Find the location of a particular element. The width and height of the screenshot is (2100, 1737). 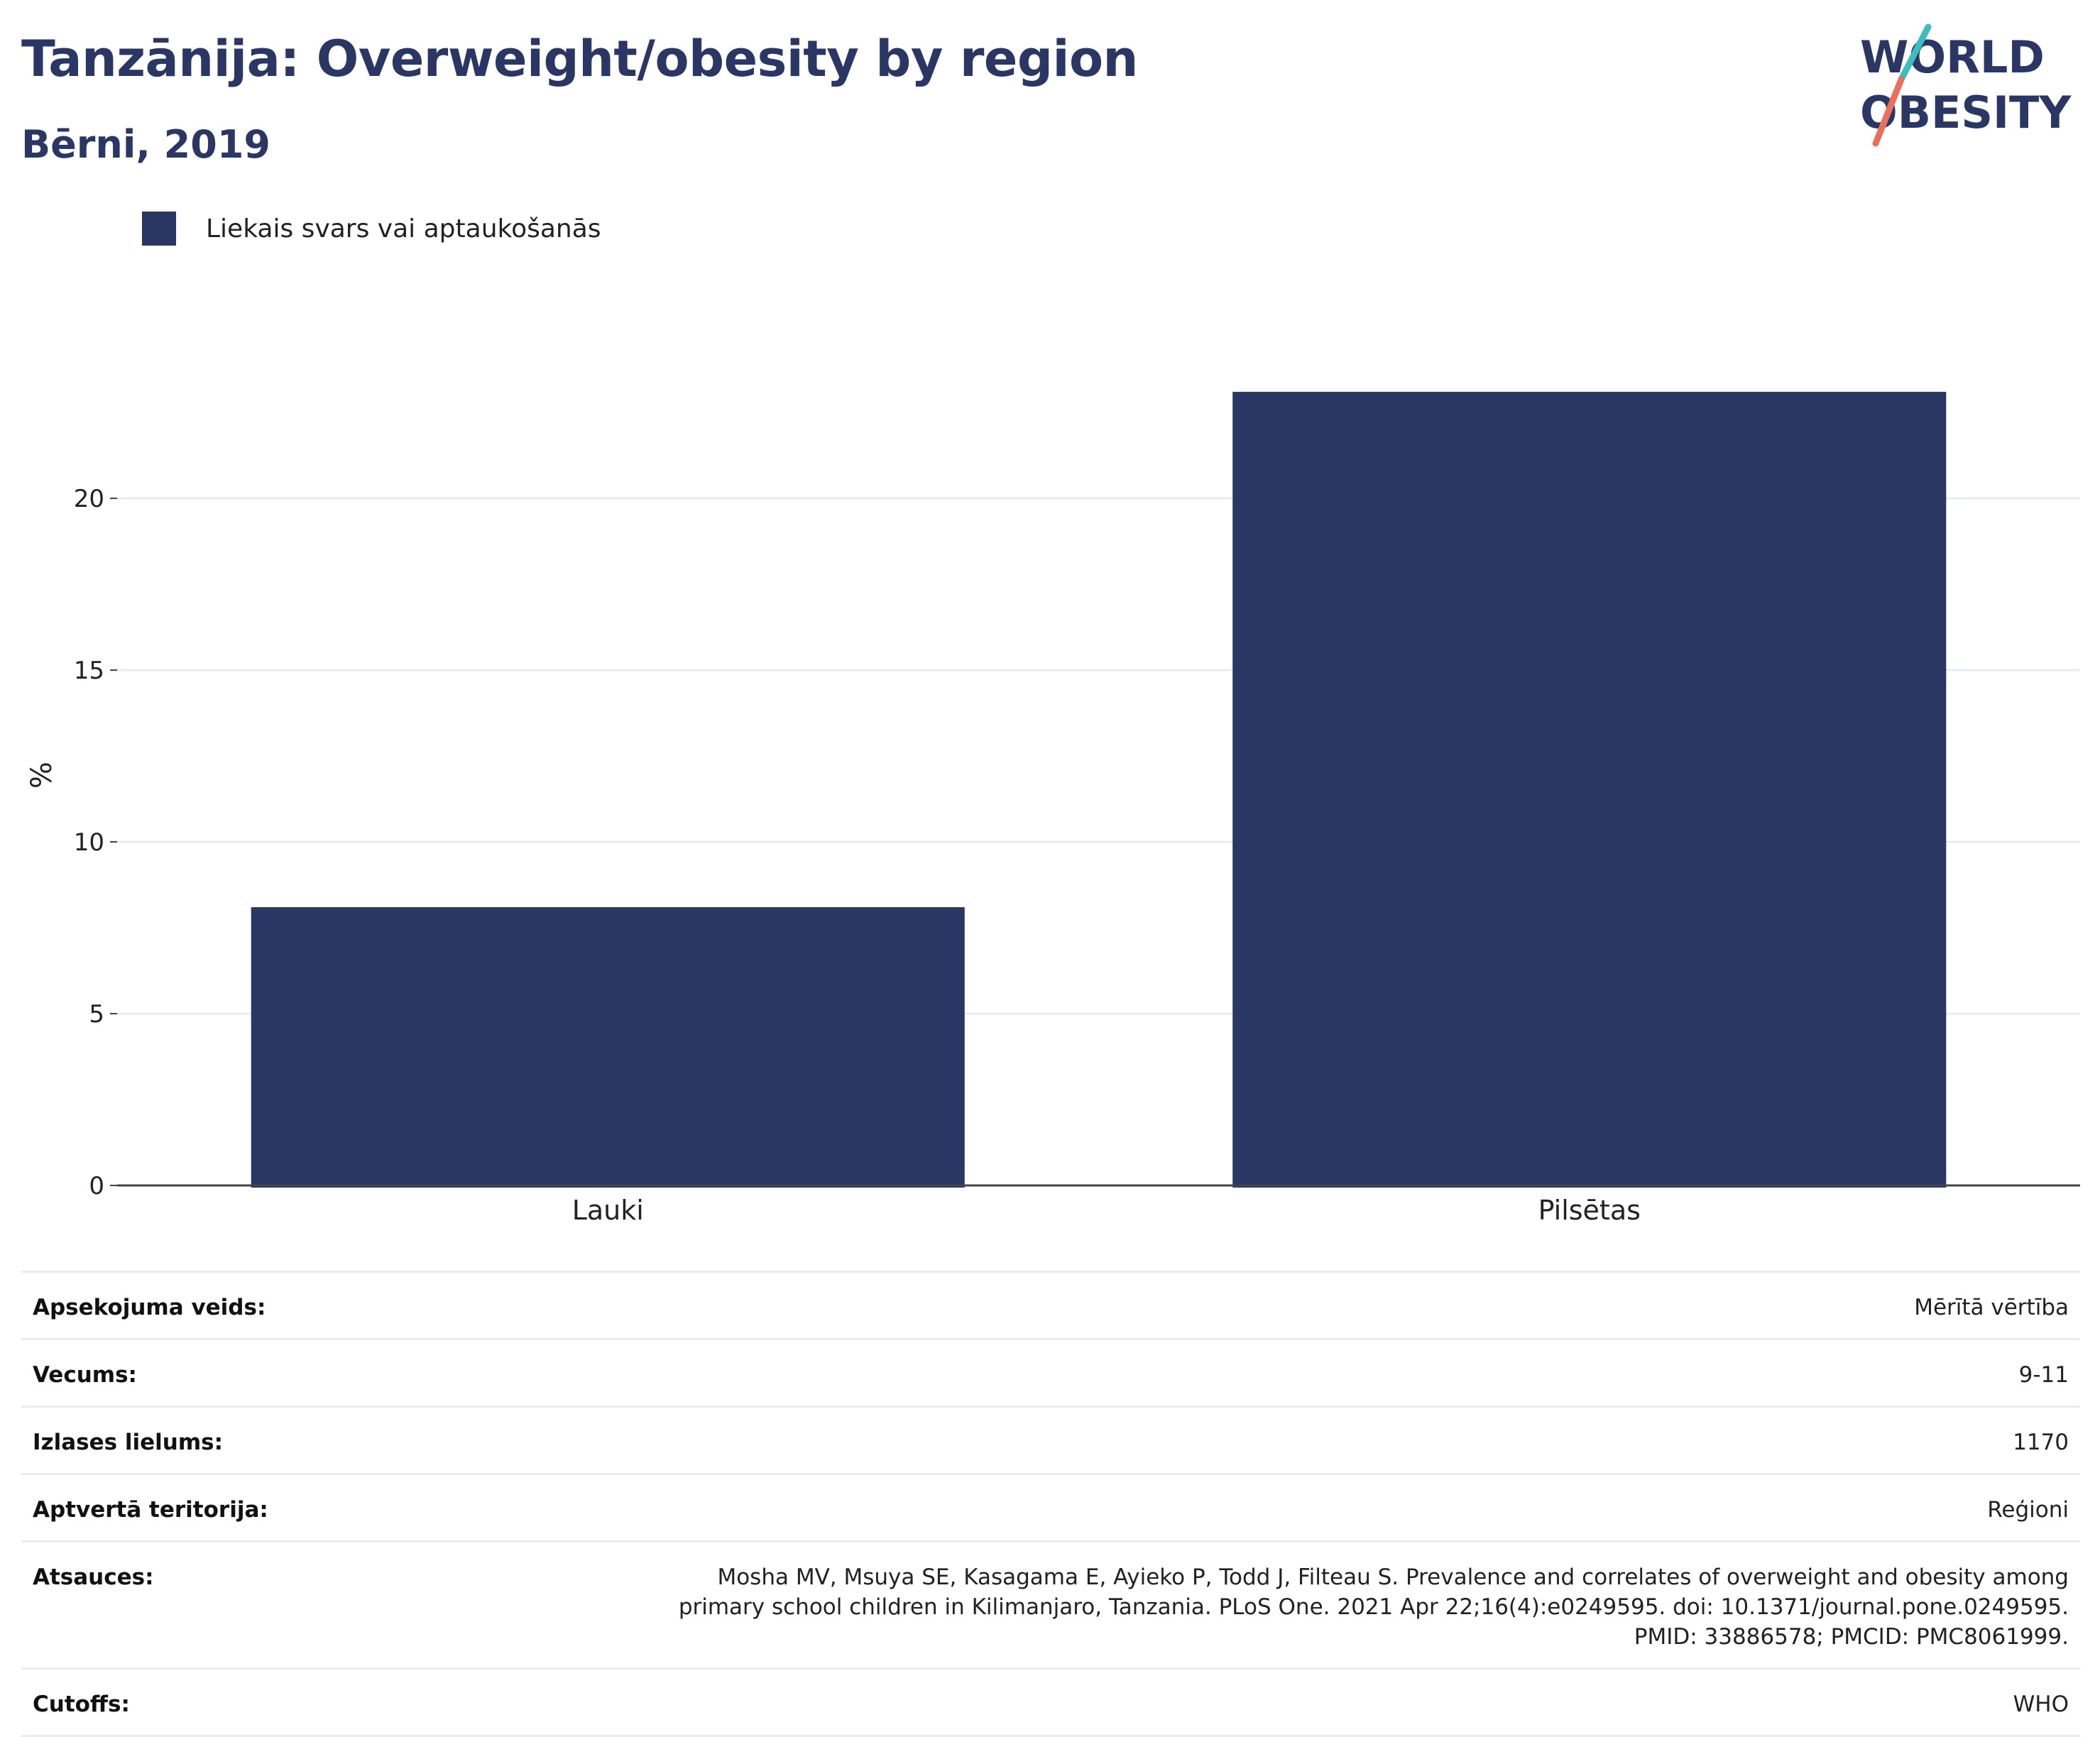

metadata-key: Atsauces: is located at coordinates (93, 1577).